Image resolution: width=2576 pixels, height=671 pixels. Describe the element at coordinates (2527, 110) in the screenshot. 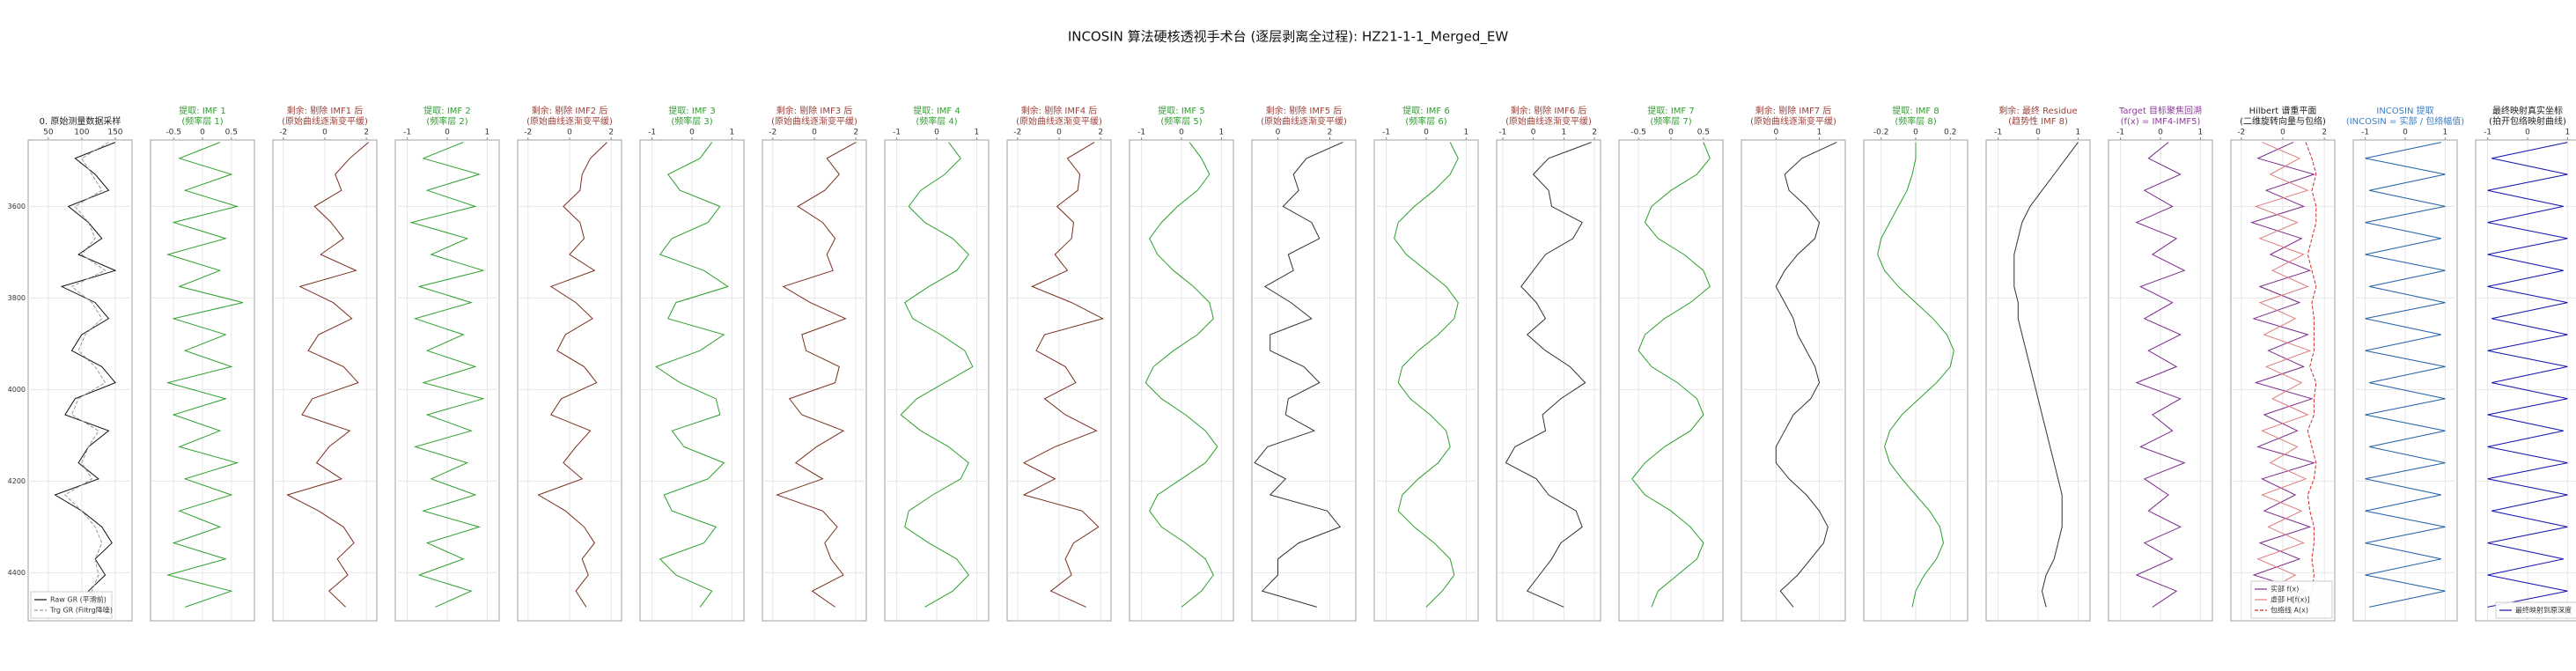

I see `panel-title: 最终映射真实坐标` at that location.